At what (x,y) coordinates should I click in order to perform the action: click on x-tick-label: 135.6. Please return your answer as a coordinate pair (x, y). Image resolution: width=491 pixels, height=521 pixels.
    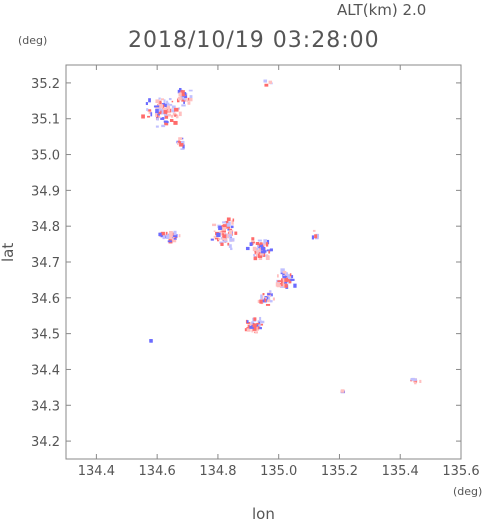
    Looking at the image, I should click on (460, 471).